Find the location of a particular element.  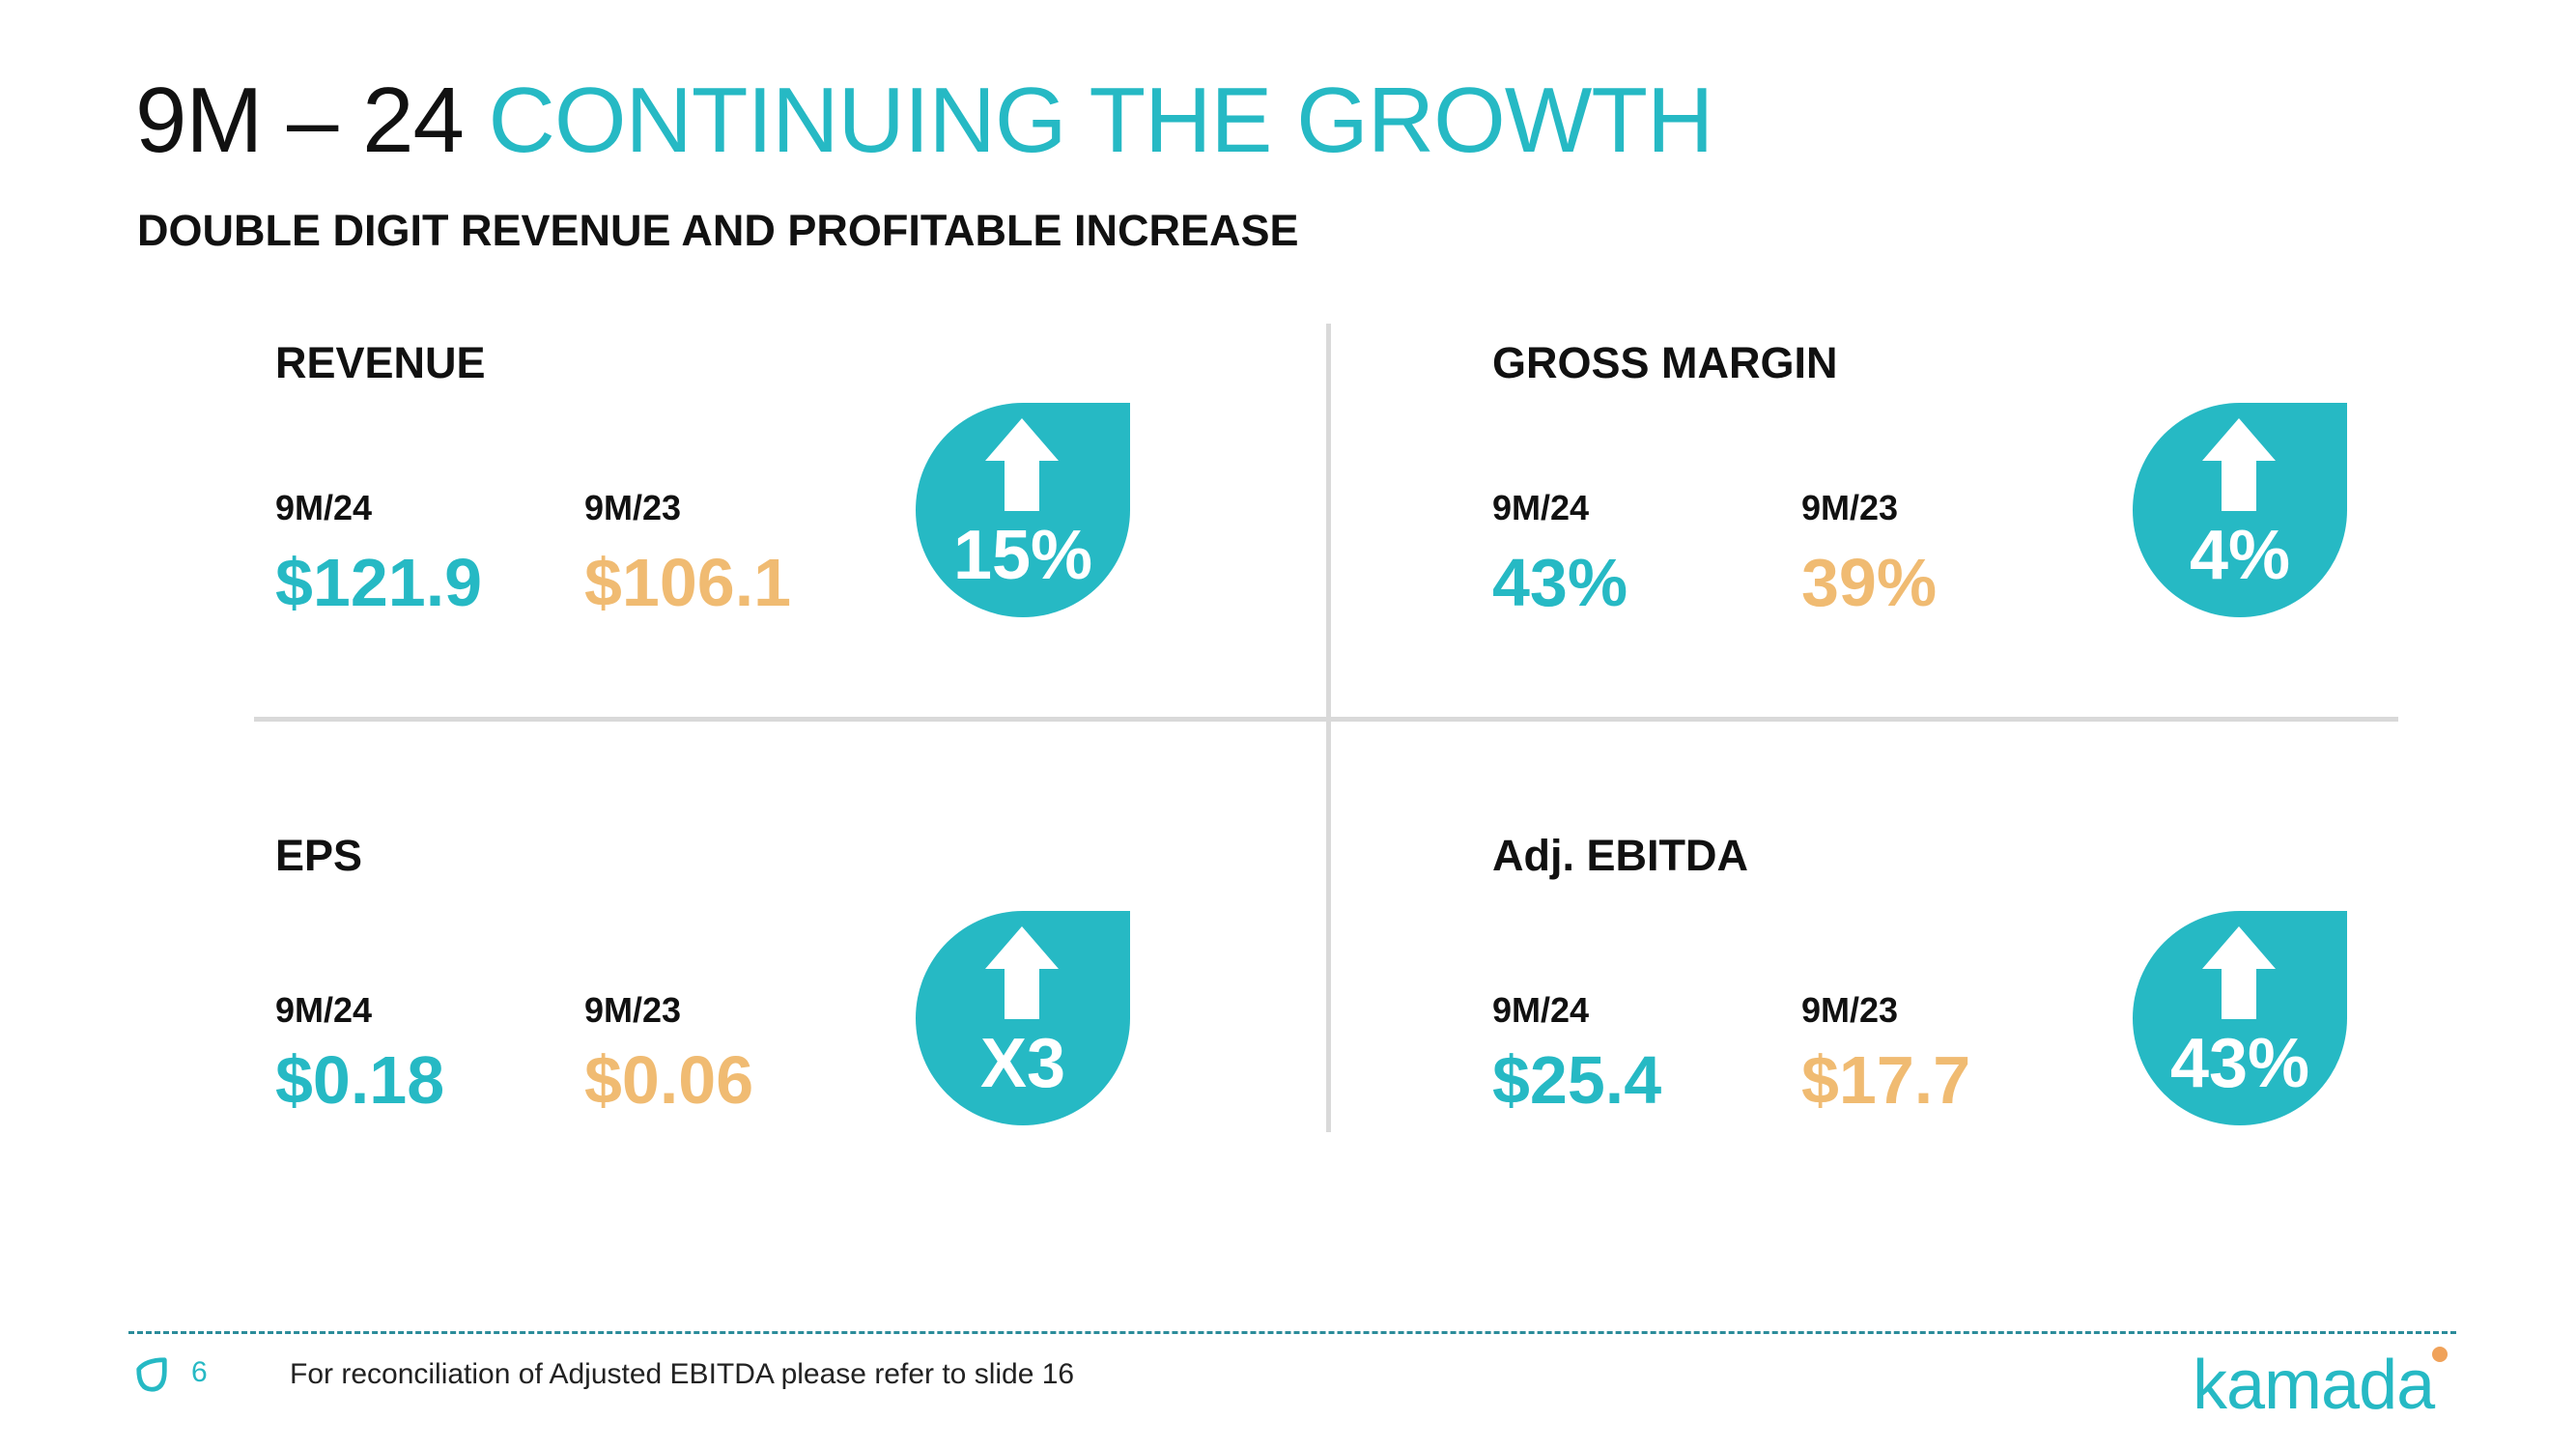

page-number: 6 is located at coordinates (199, 1372).